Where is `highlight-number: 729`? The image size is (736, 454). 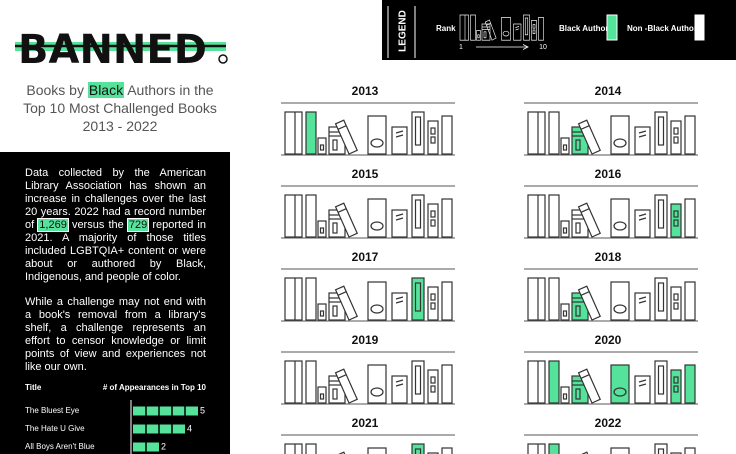 highlight-number: 729 is located at coordinates (138, 225).